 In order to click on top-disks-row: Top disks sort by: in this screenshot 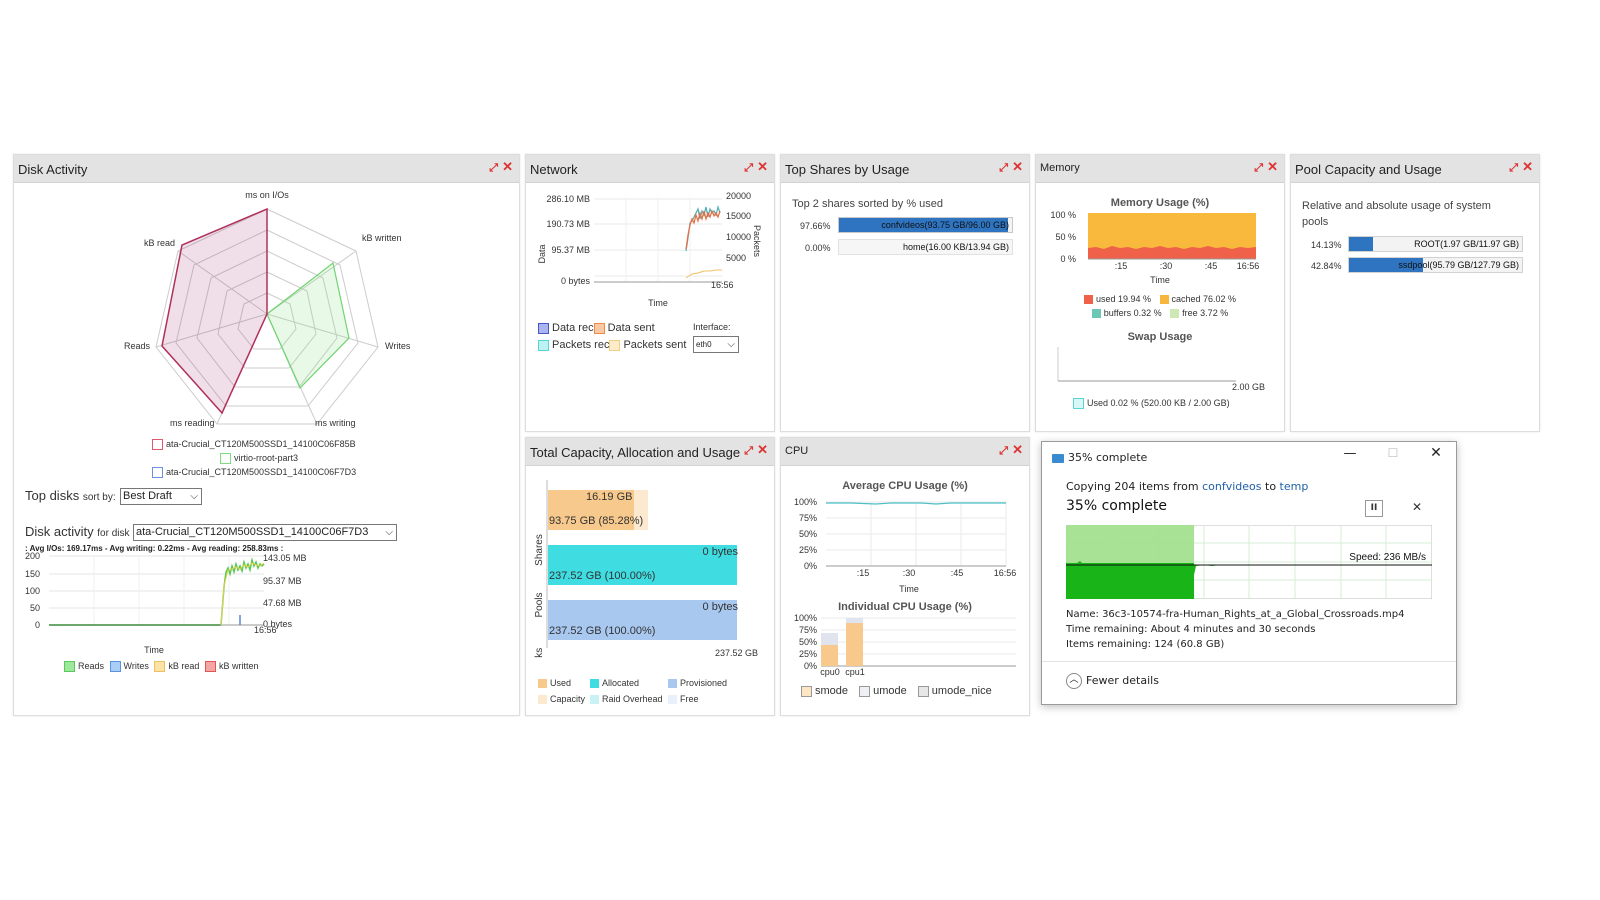, I will do `click(70, 495)`.